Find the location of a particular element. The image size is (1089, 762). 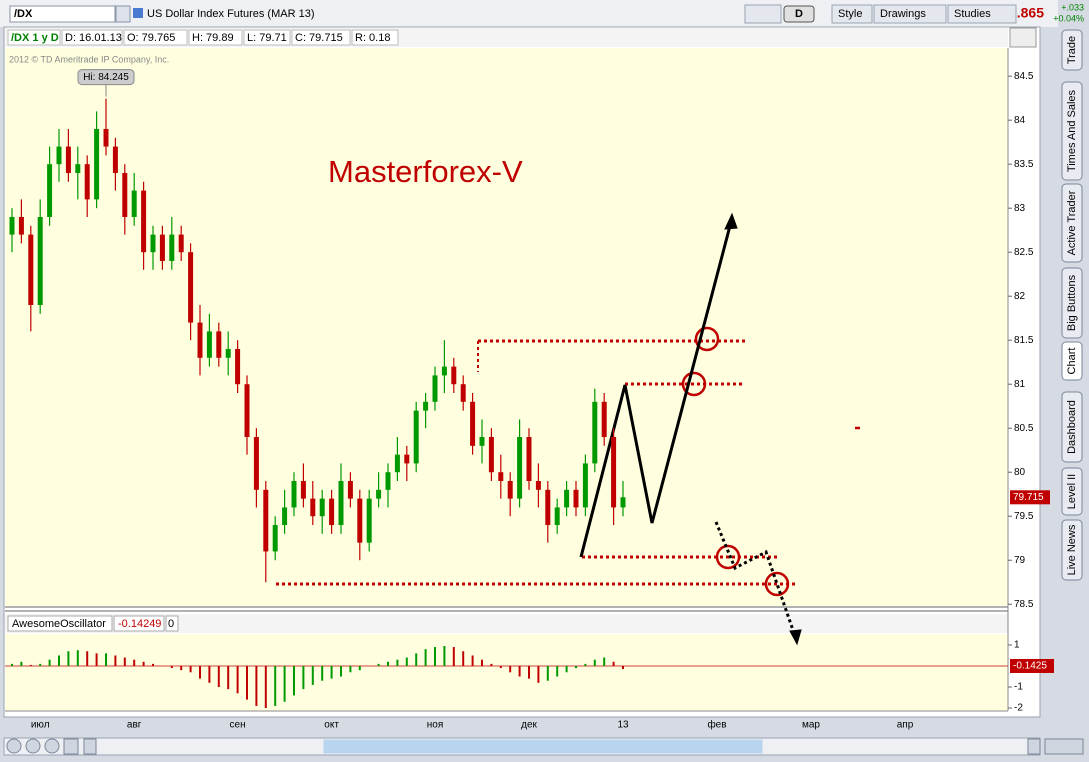

zoom-in-button is located at coordinates (33, 746).